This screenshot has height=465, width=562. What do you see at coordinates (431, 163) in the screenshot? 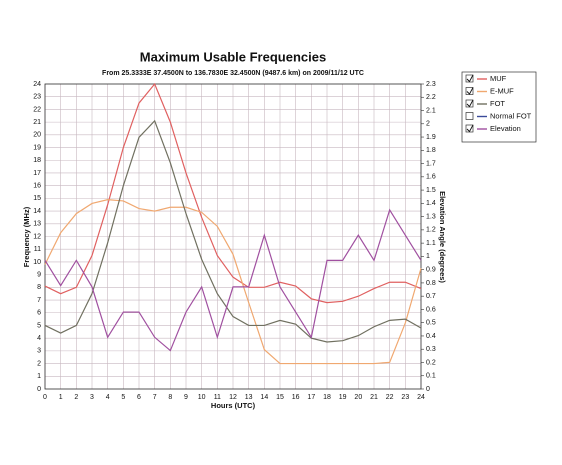
I see `y2-tick-label: 1.7` at bounding box center [431, 163].